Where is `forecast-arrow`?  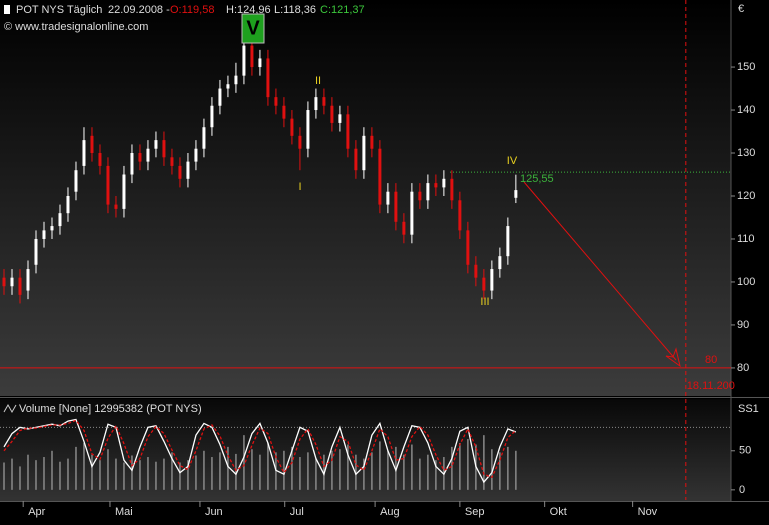
forecast-arrow is located at coordinates (600, 271).